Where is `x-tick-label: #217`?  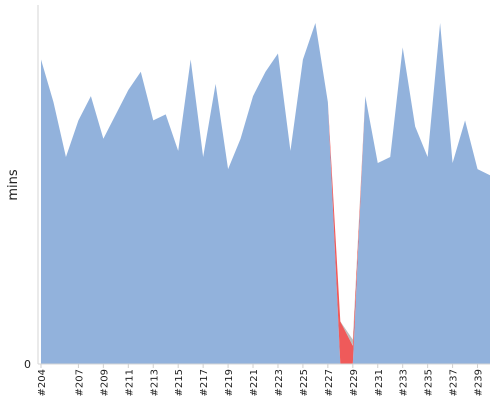
x-tick-label: #217 is located at coordinates (204, 382).